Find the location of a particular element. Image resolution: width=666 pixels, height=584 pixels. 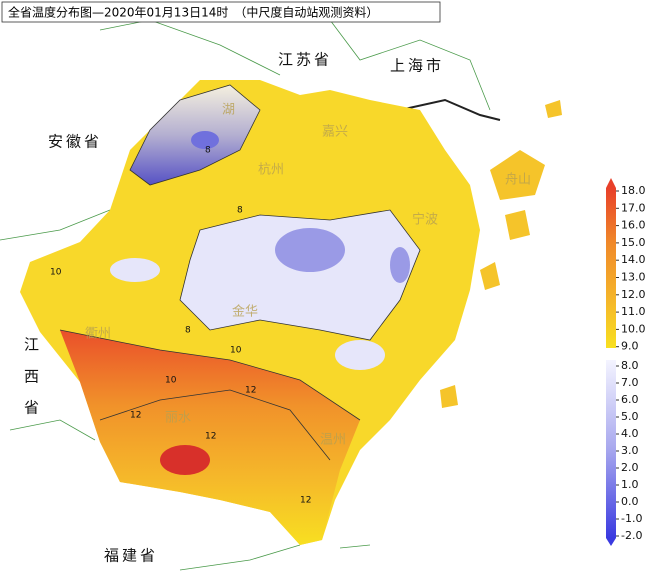

city-label: 金华 is located at coordinates (245, 312).